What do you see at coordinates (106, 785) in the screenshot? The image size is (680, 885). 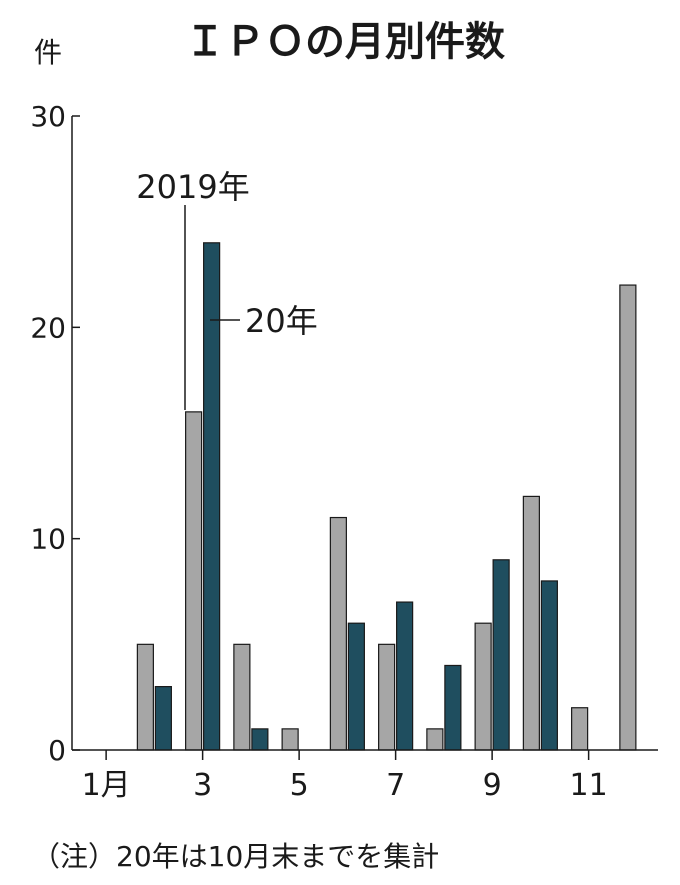 I see `x-tick-label: 1月` at bounding box center [106, 785].